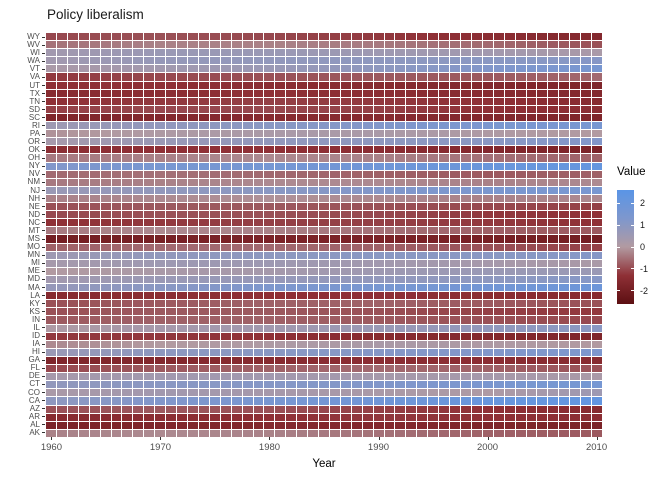 Image resolution: width=672 pixels, height=480 pixels. I want to click on y-axis-tick-label: PA, so click(34, 133).